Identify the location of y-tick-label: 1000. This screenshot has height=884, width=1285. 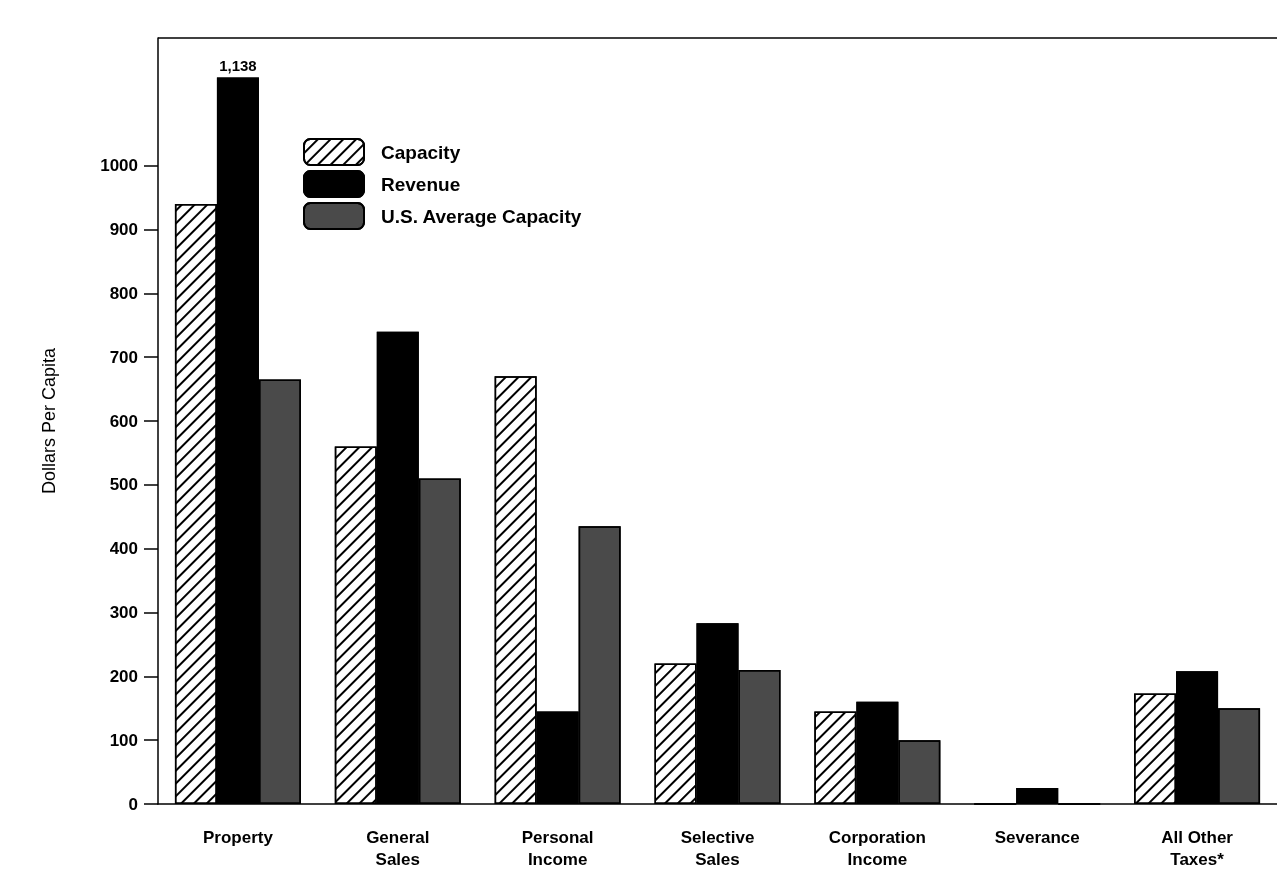
(119, 166).